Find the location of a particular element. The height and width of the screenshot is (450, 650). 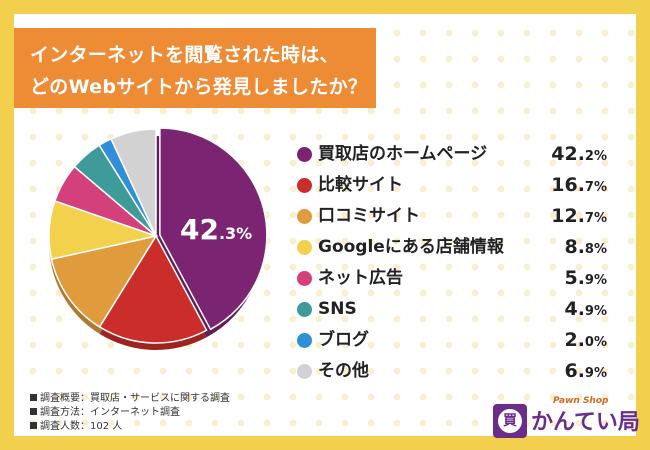

legend-label: 買取店のホームページ is located at coordinates (403, 154).